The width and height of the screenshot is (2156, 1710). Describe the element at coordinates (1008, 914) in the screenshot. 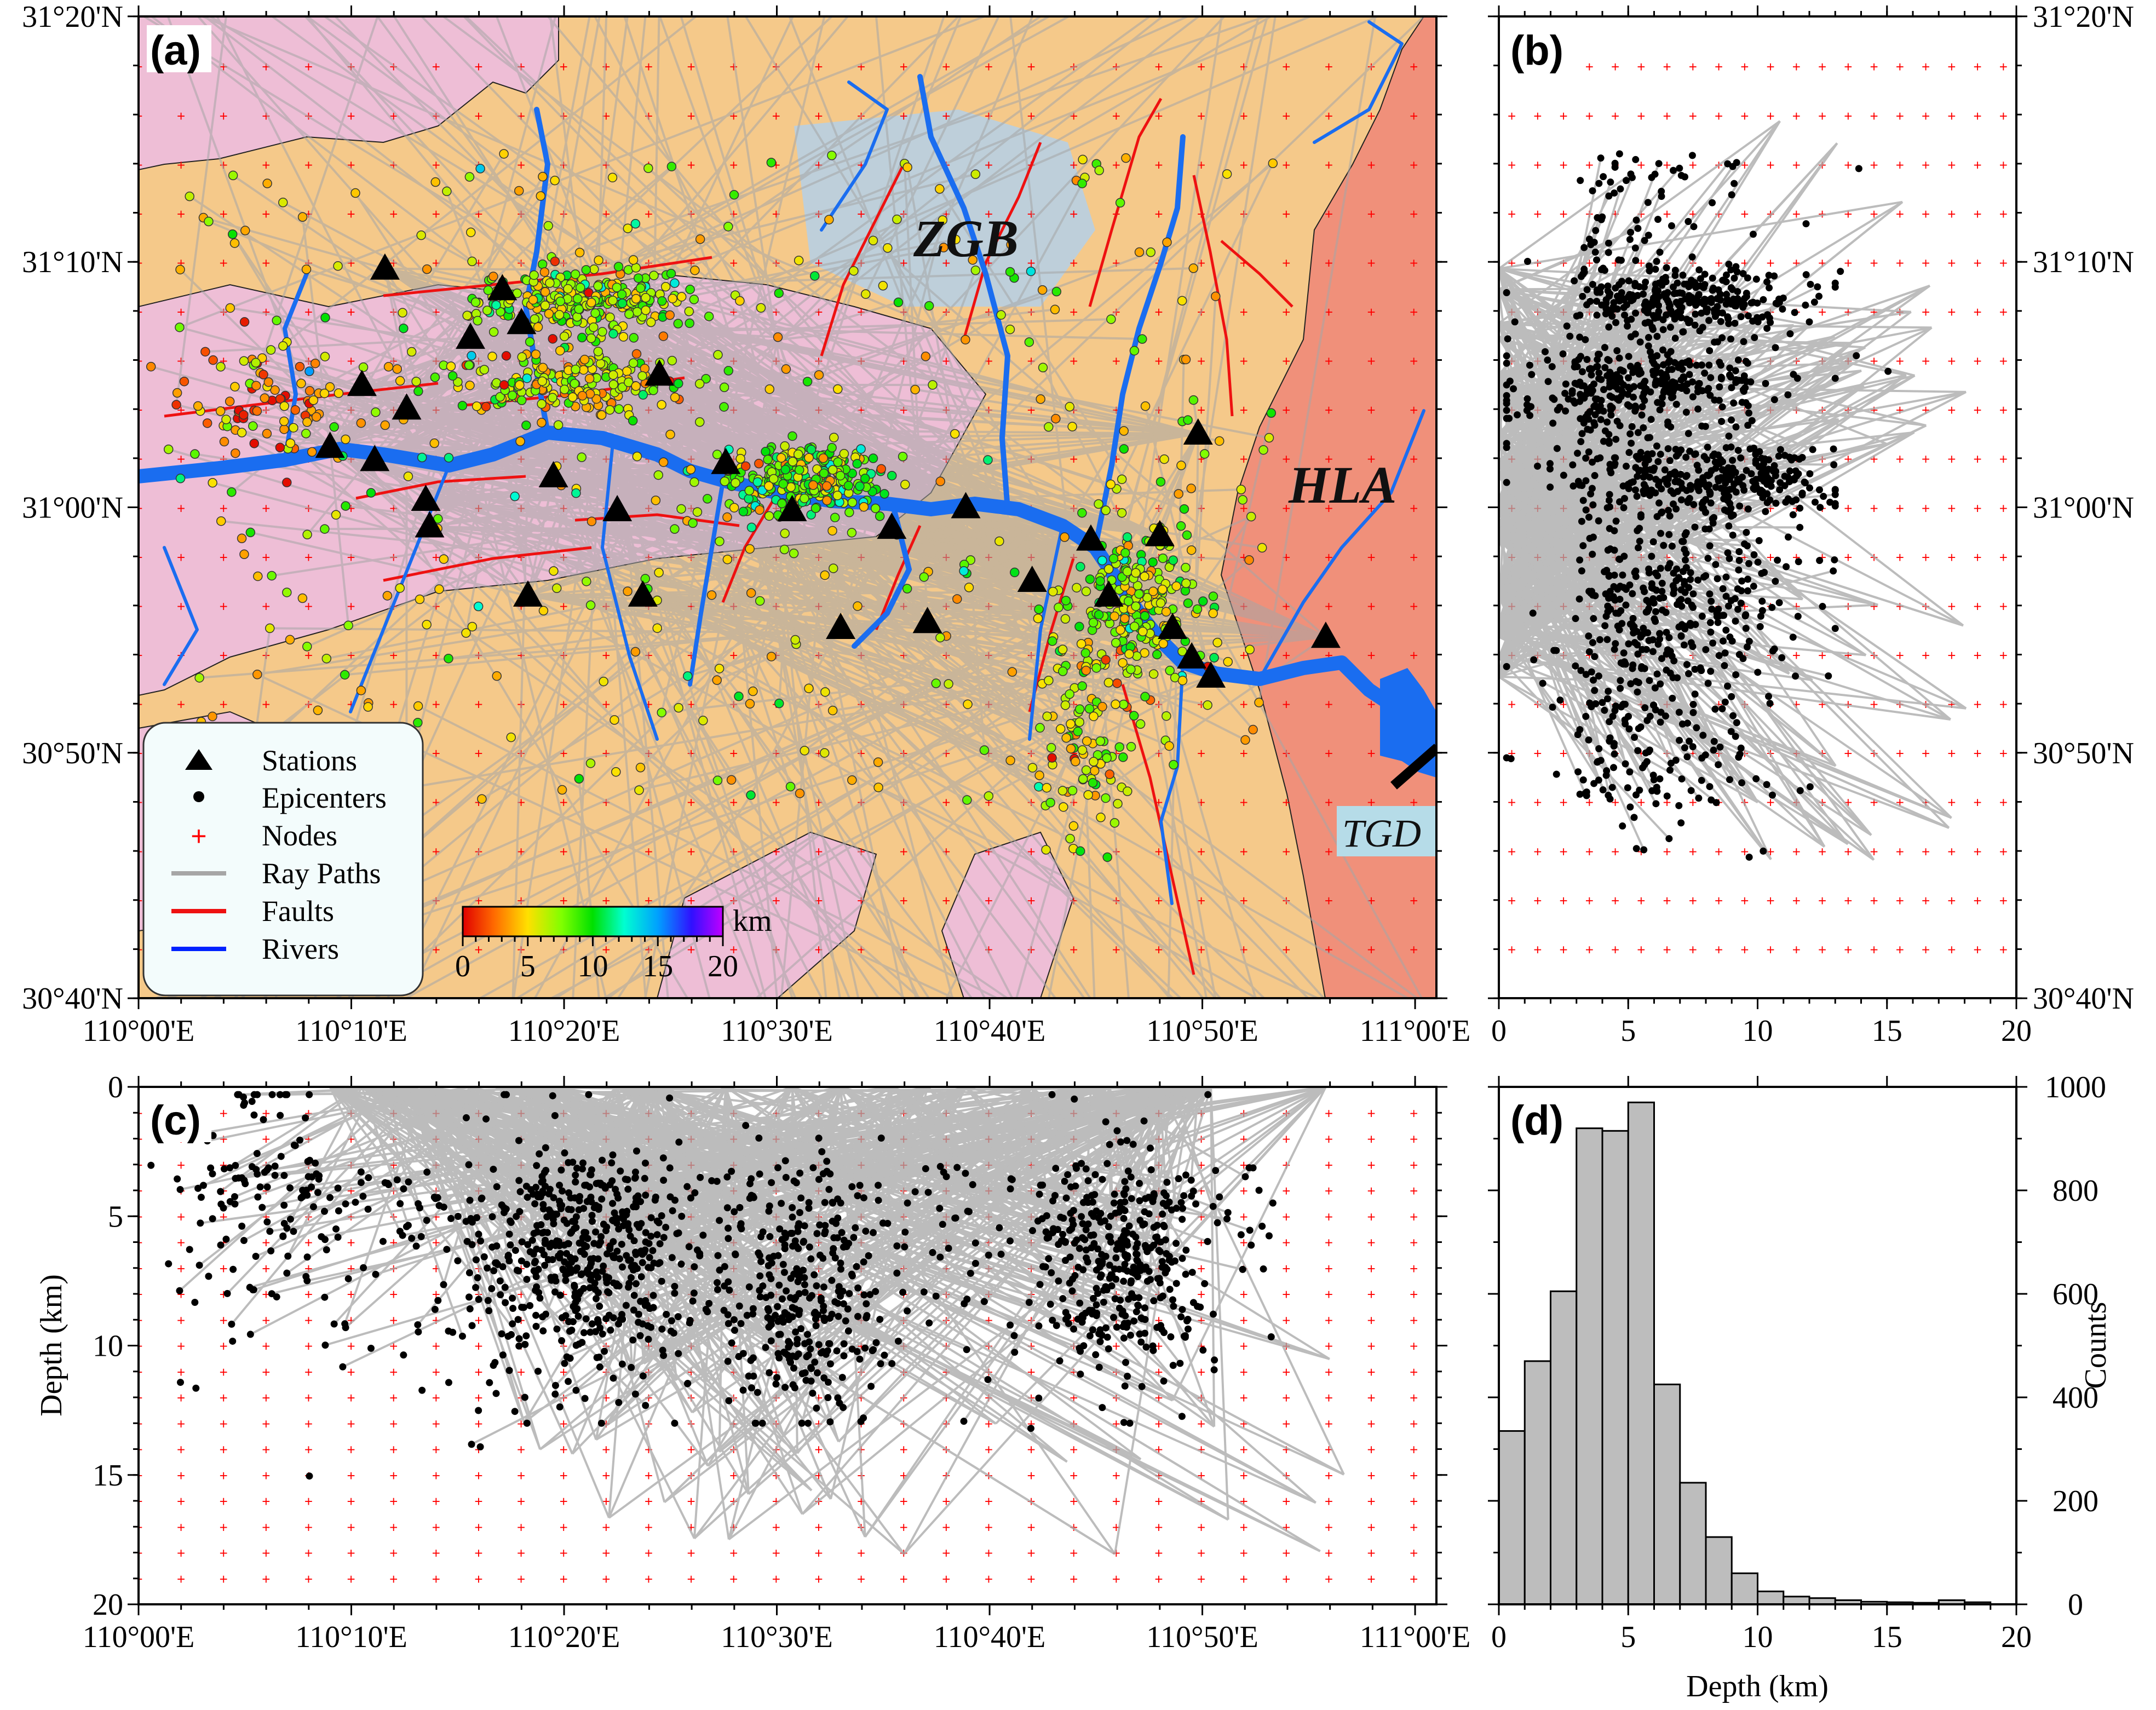

I see `geology-pink-southeast` at that location.